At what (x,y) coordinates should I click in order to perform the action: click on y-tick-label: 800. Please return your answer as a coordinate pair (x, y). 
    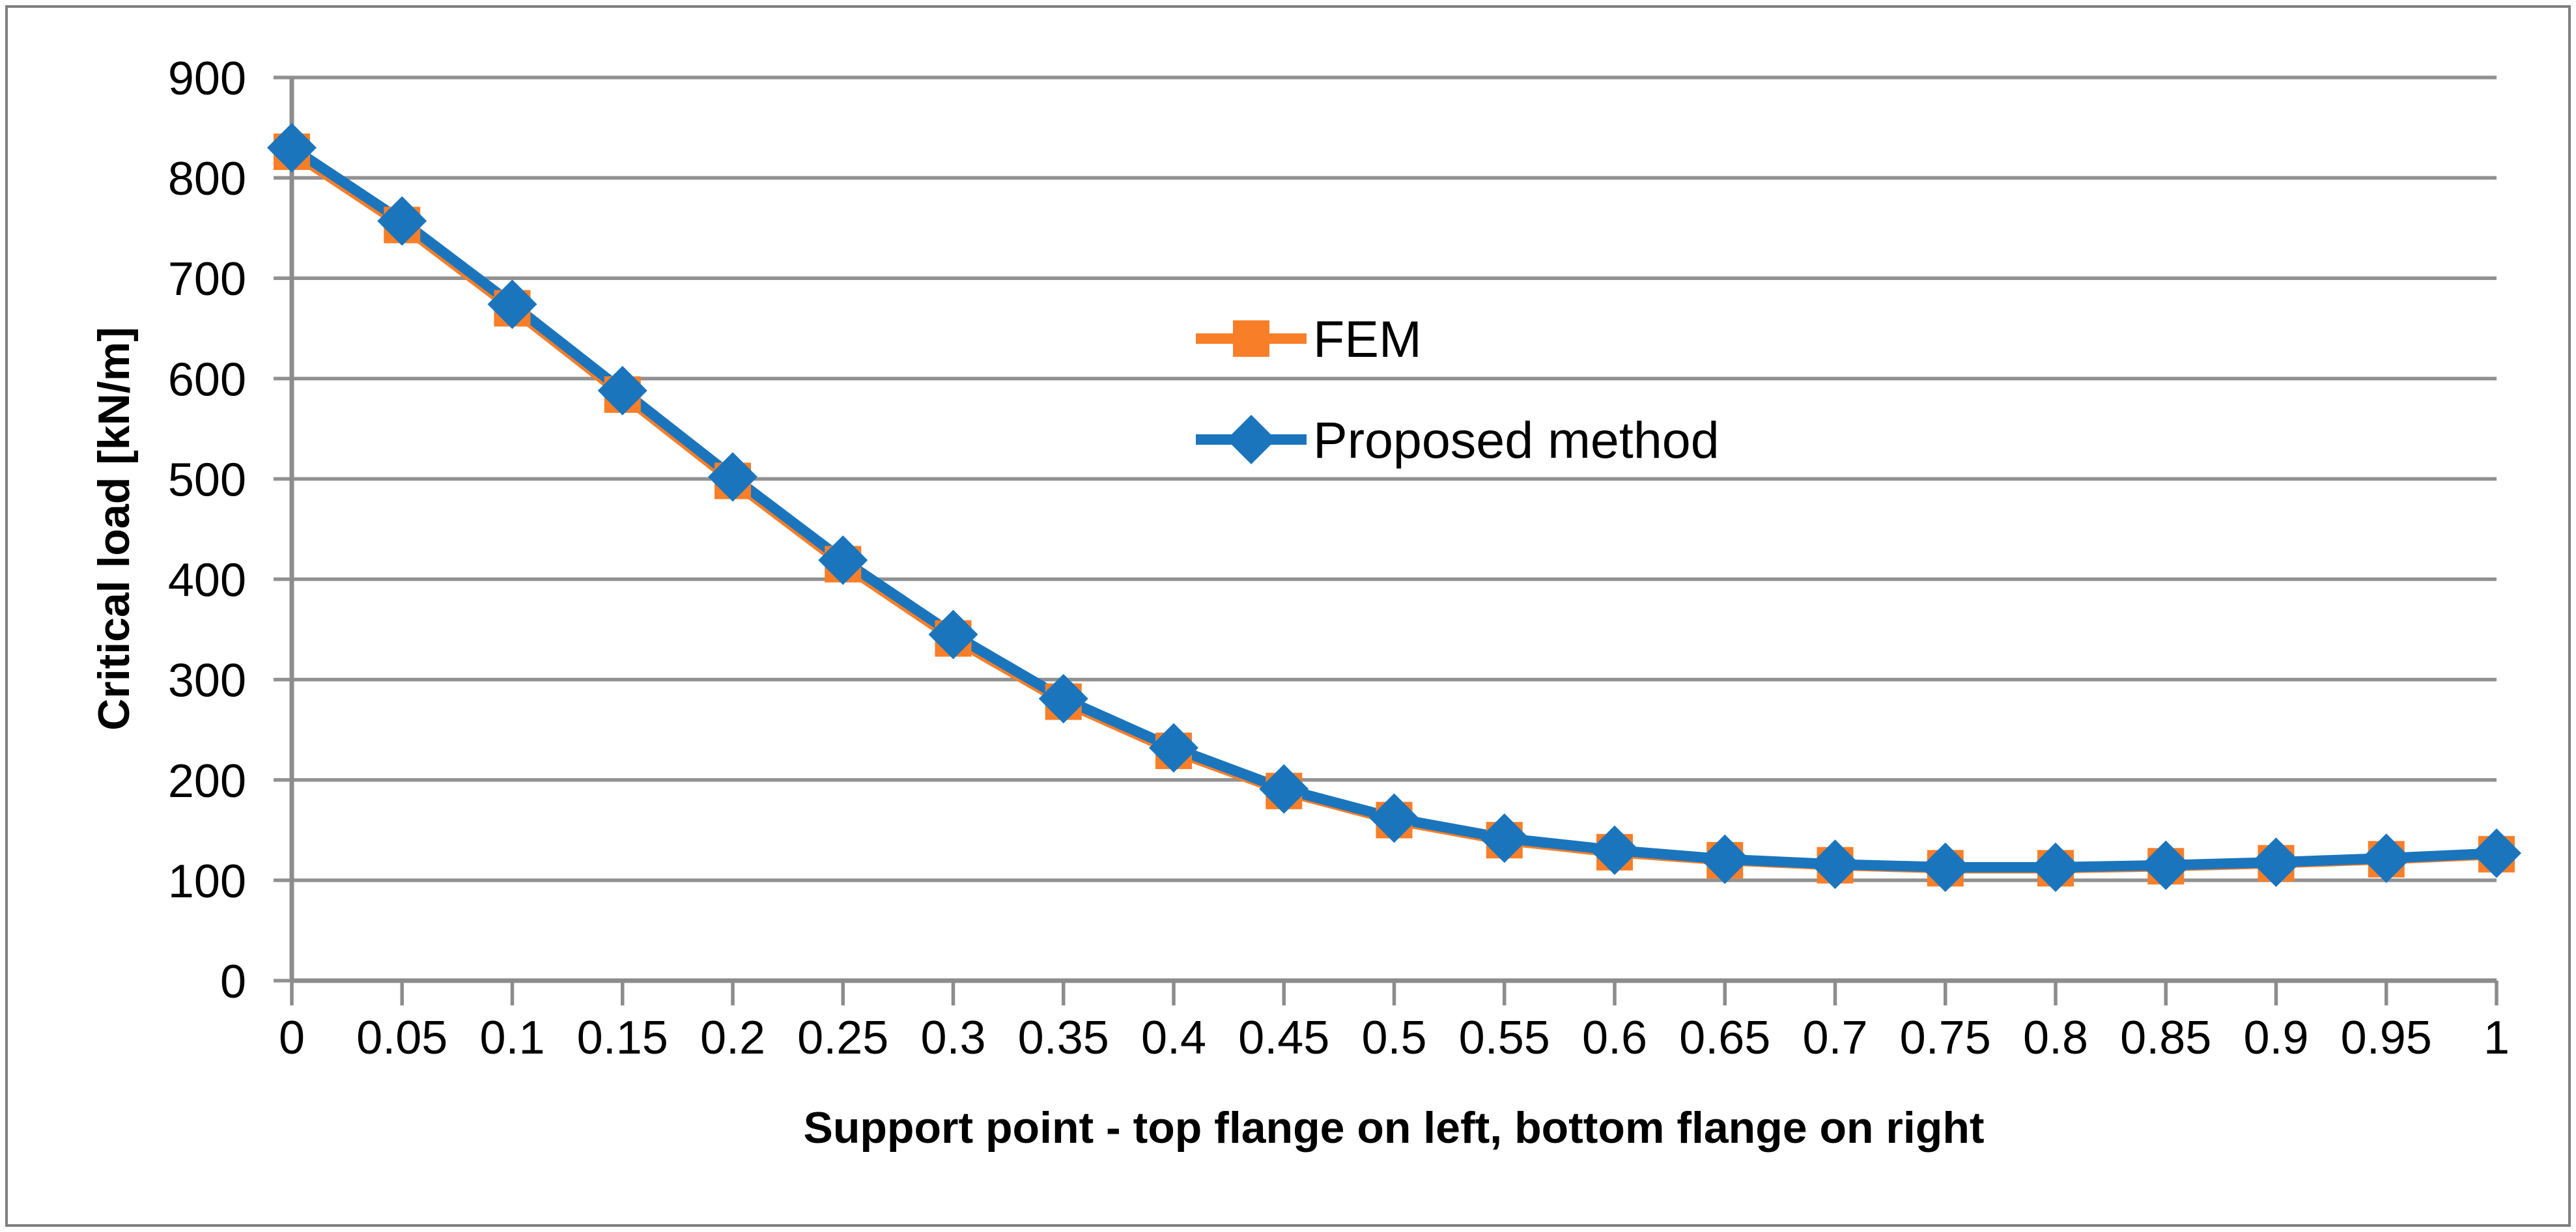
    Looking at the image, I should click on (207, 179).